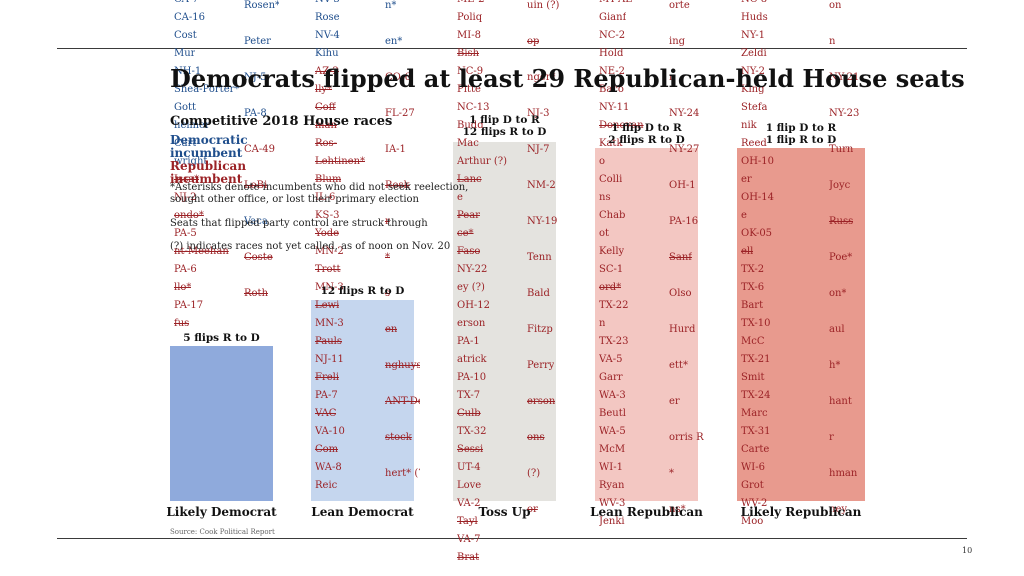 The image size is (1024, 576). I want to click on seat-label: Tayl, so click(467, 521).